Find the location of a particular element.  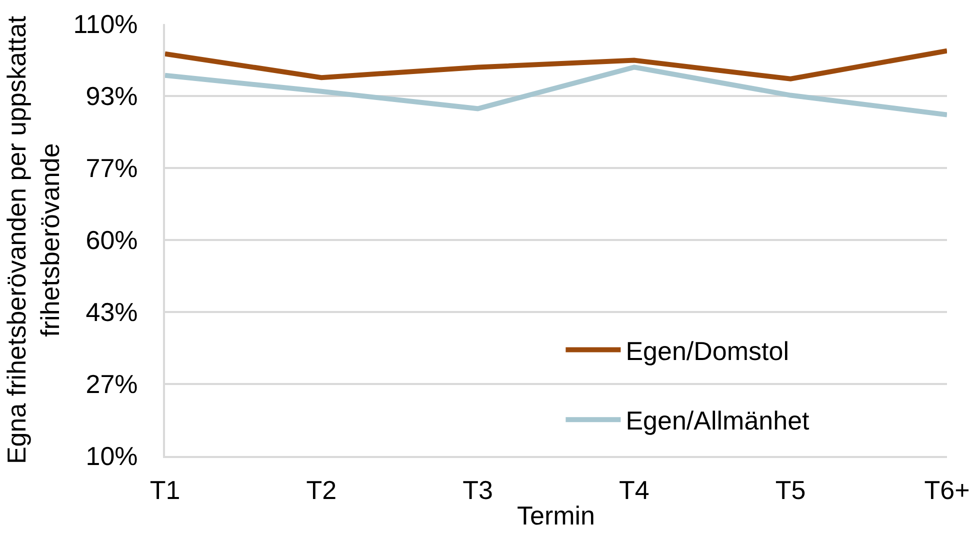

y-tick-label: 27% is located at coordinates (112, 384).